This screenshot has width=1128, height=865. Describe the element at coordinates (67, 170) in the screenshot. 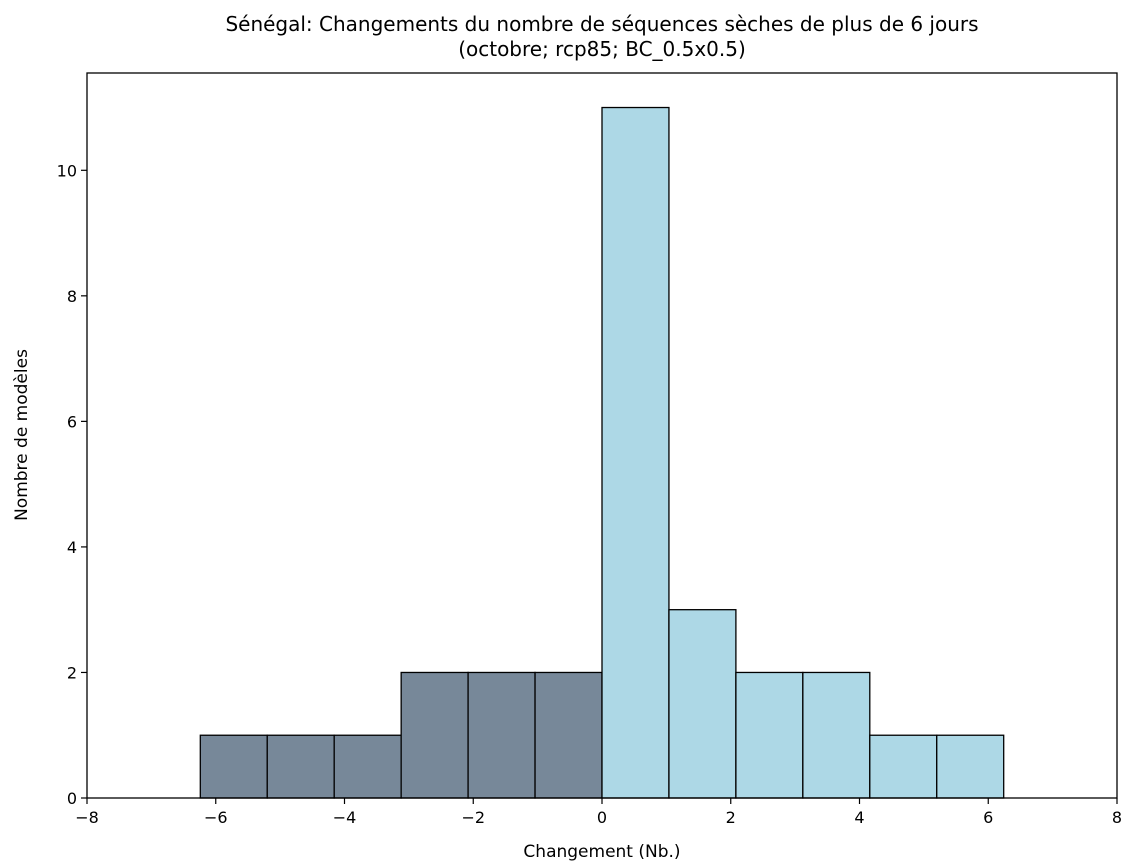

I see `y-tick-label: 10` at that location.